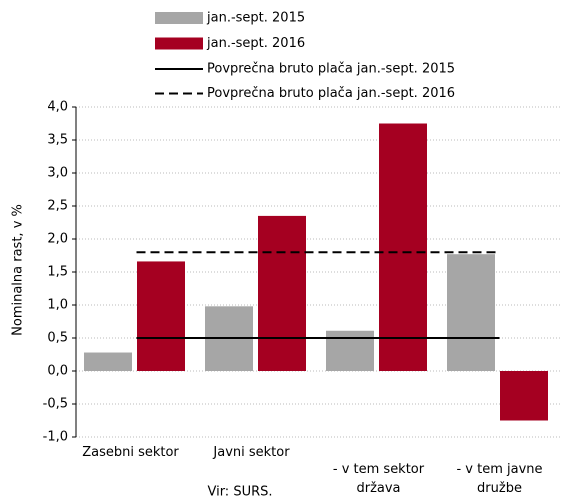 This screenshot has height=500, width=561. What do you see at coordinates (55, 404) in the screenshot?
I see `y-tick-label: -0,5` at bounding box center [55, 404].